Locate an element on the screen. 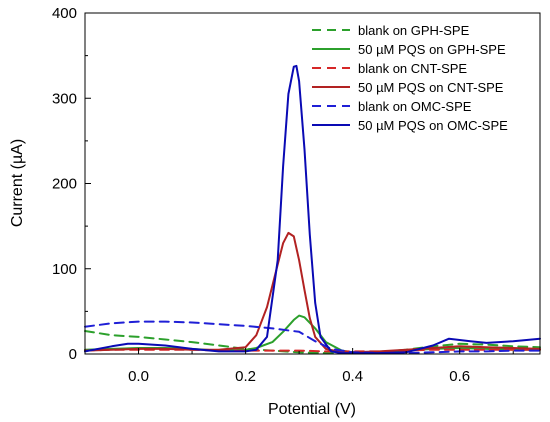  x-tick-label: 0.6 is located at coordinates (459, 376).